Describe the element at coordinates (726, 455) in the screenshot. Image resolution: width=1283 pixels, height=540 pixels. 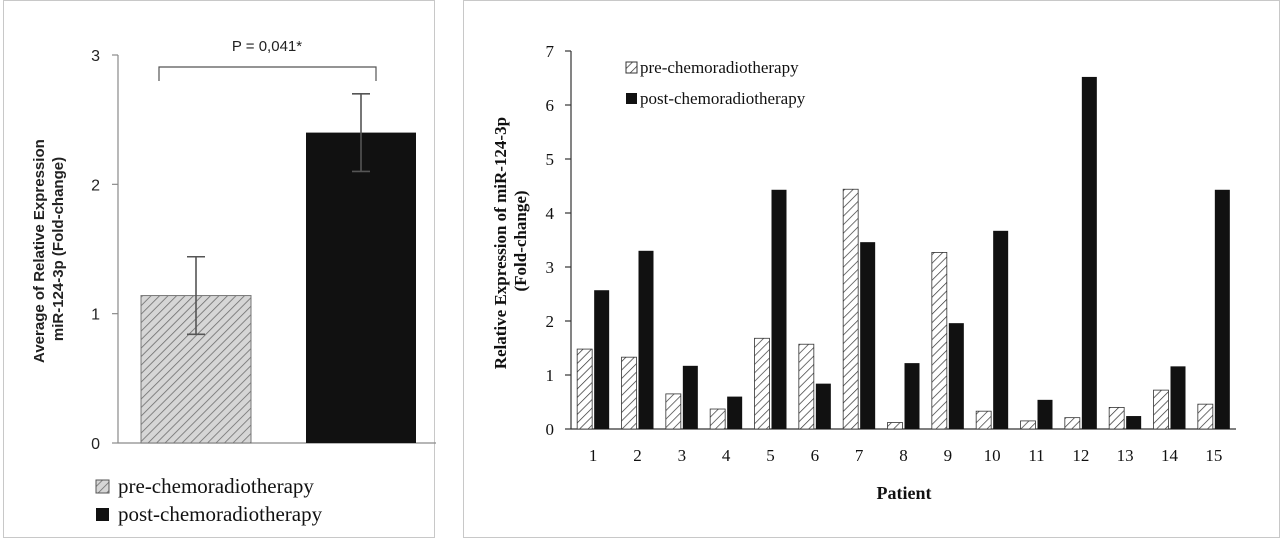
I see `x-tick-label: 4` at that location.